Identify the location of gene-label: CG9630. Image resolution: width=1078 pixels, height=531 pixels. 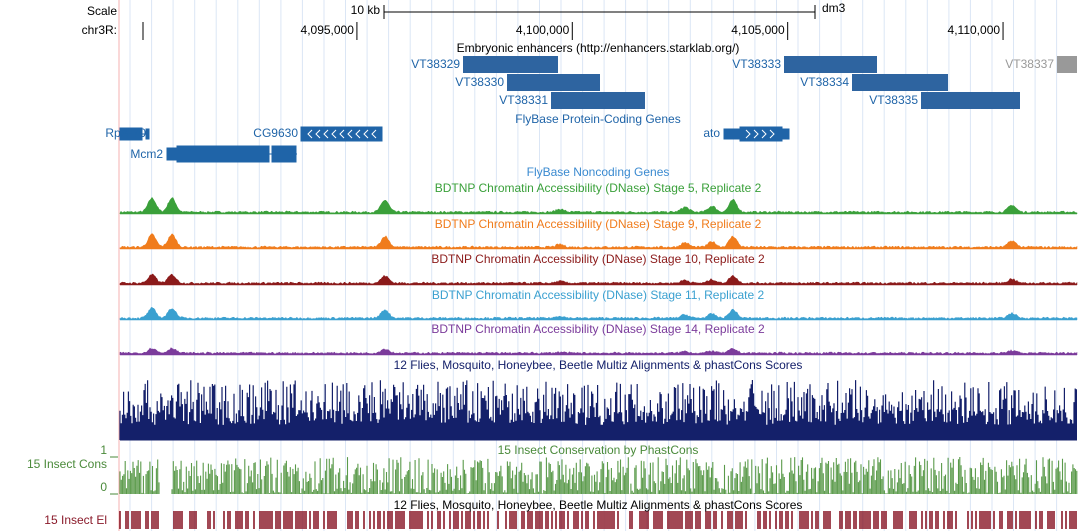
(275, 133).